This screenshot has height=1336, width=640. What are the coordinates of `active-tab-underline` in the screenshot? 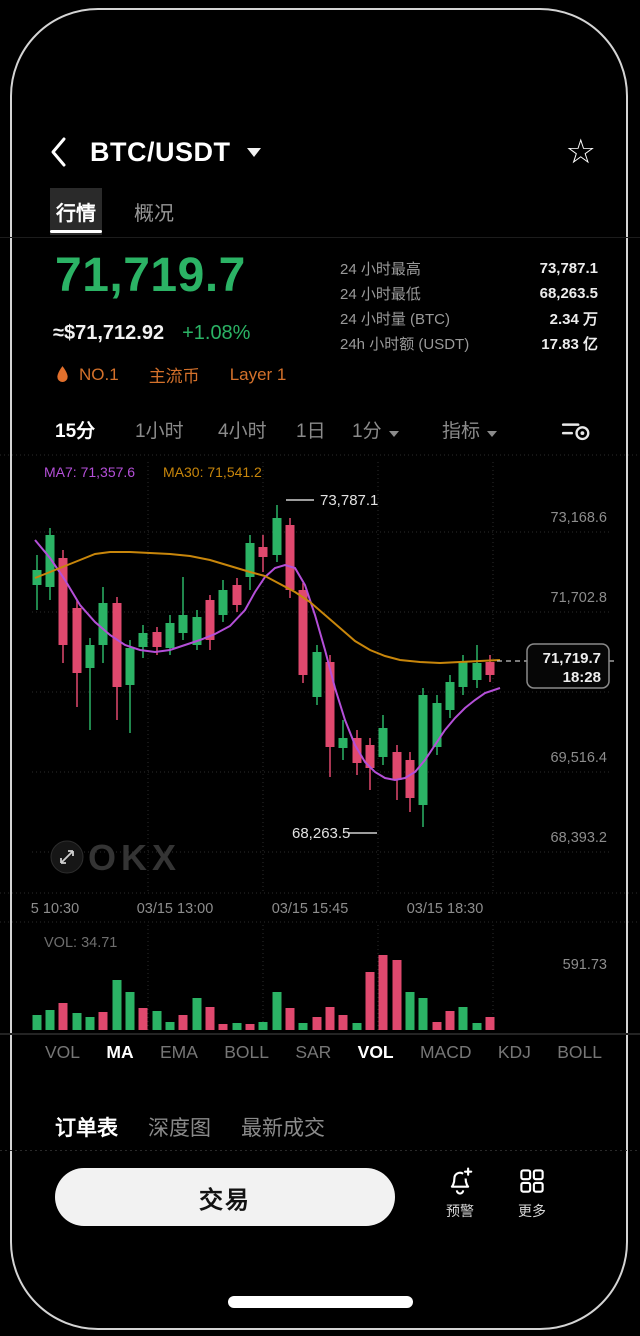 It's located at (76, 231).